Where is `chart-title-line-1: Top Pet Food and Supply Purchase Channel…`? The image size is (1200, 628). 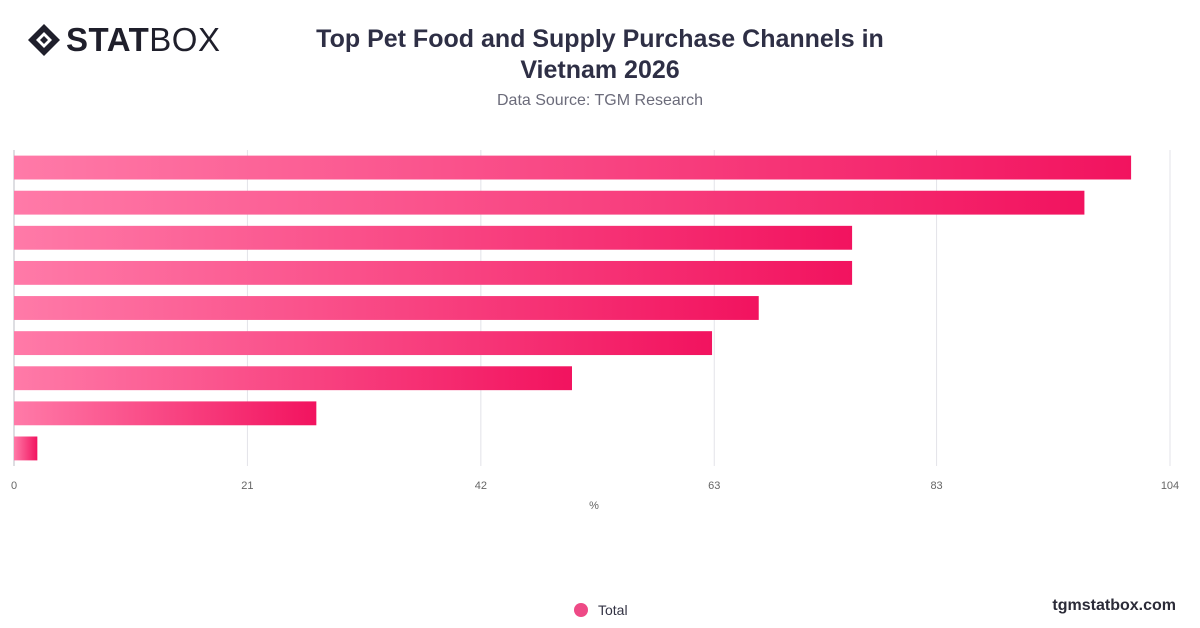
chart-title-line-1: Top Pet Food and Supply Purchase Channel… is located at coordinates (600, 39).